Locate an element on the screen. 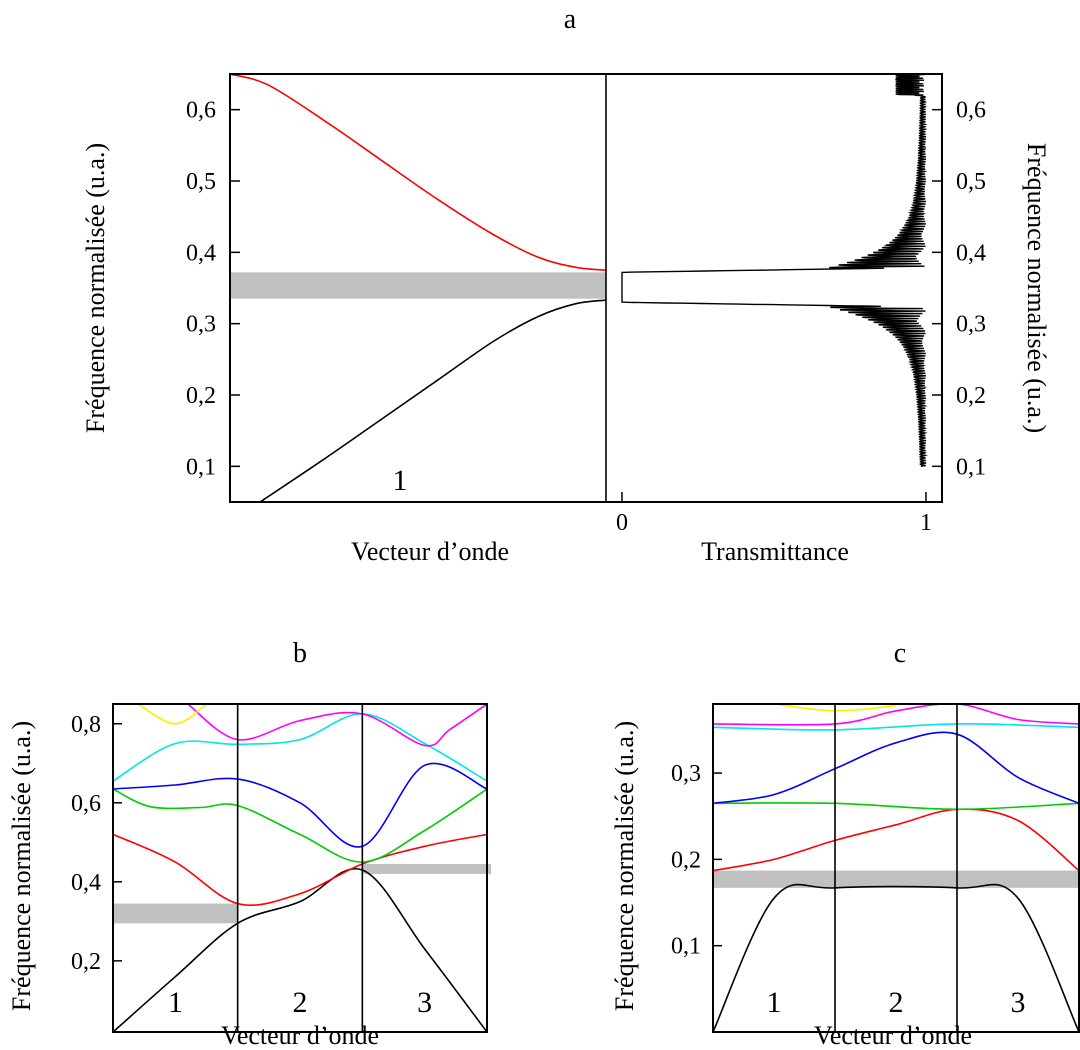  ytick-label-c: 0,3 is located at coordinates (686, 774).